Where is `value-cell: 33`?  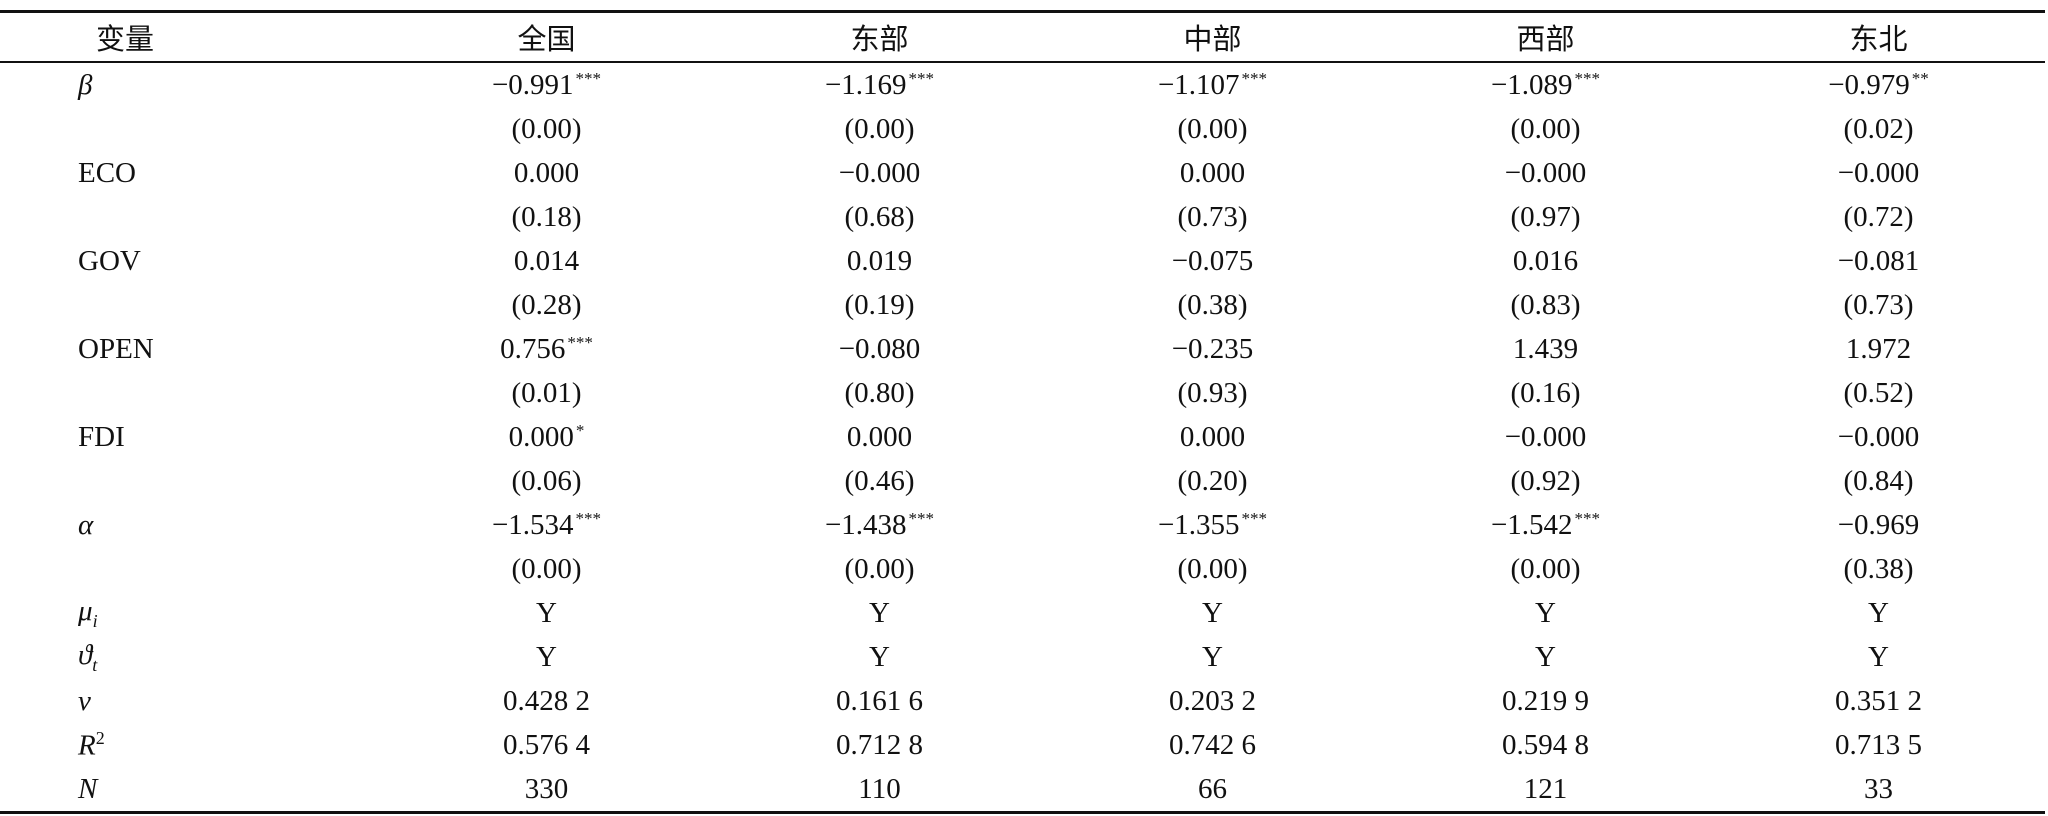
value-cell: 33 is located at coordinates (1878, 790).